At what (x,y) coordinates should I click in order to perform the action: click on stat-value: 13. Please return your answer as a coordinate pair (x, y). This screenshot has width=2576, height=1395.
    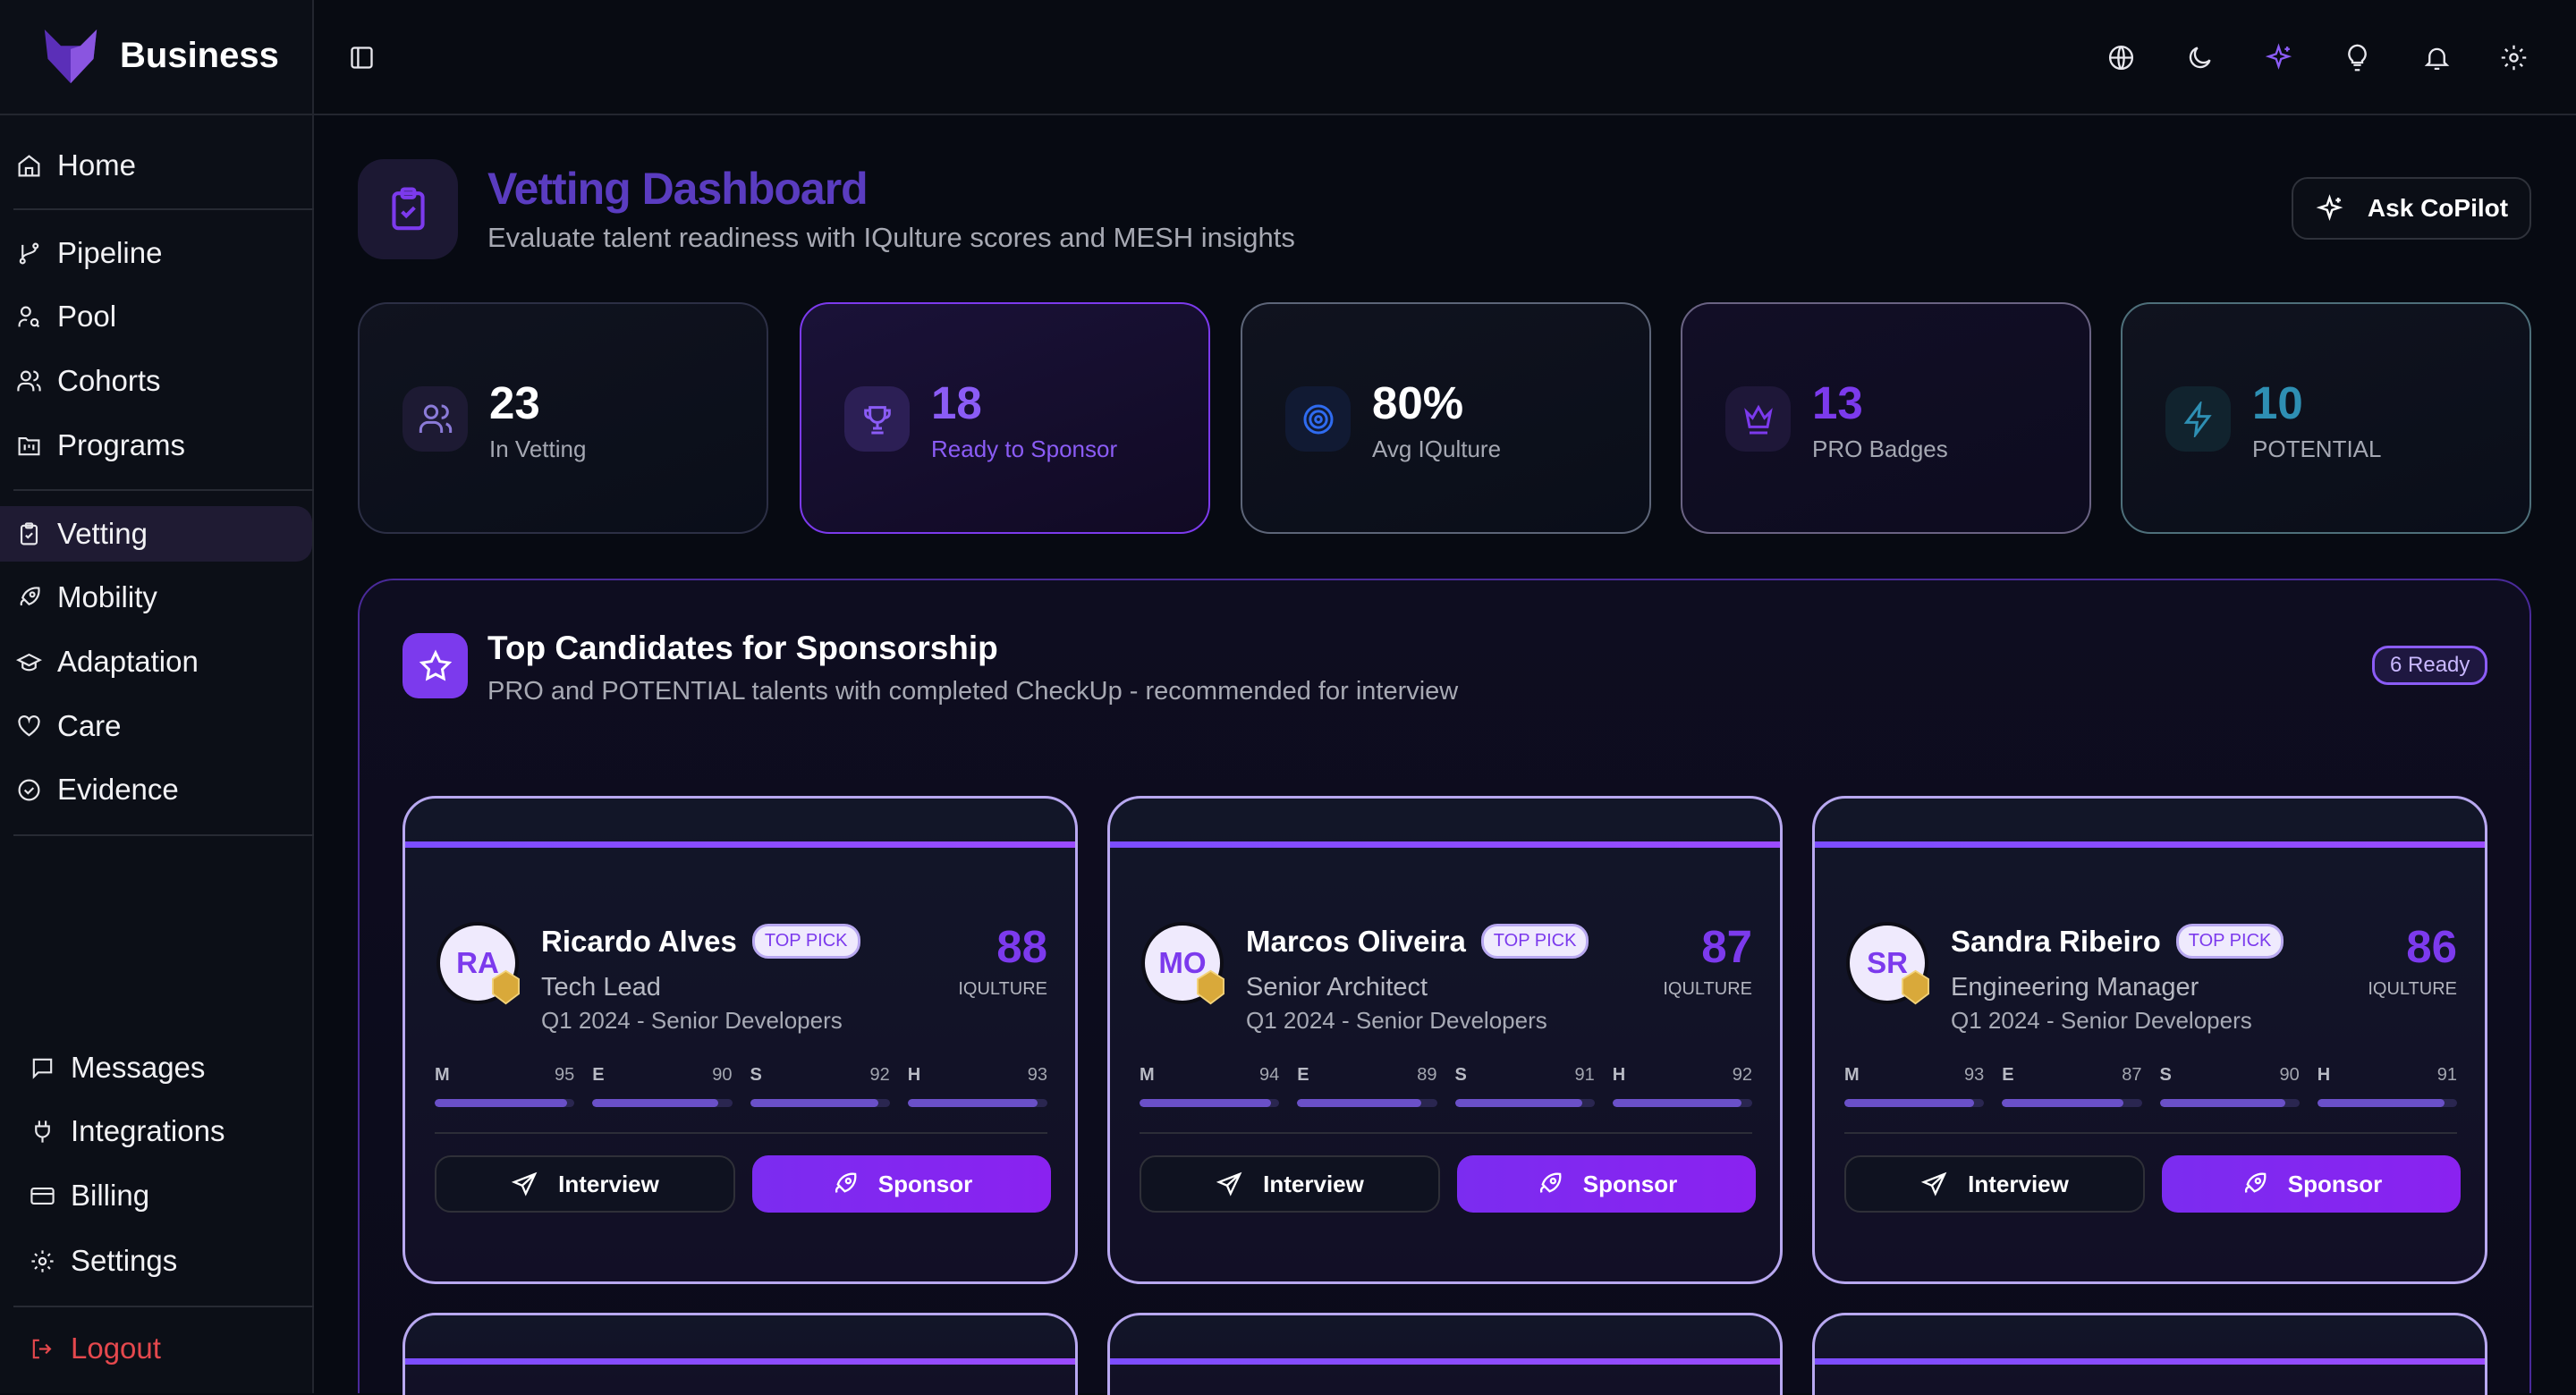
    Looking at the image, I should click on (1837, 402).